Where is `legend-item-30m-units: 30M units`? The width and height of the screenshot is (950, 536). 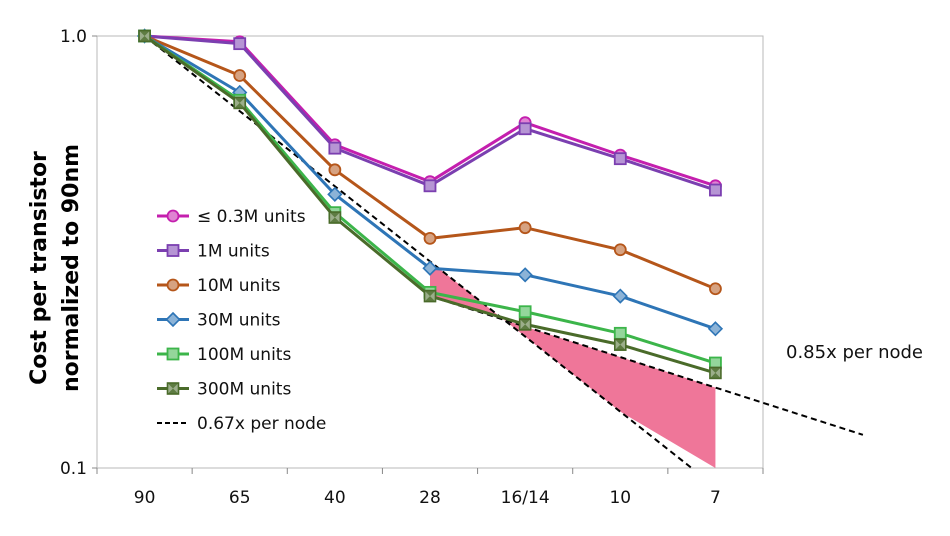 legend-item-30m-units: 30M units is located at coordinates (219, 321).